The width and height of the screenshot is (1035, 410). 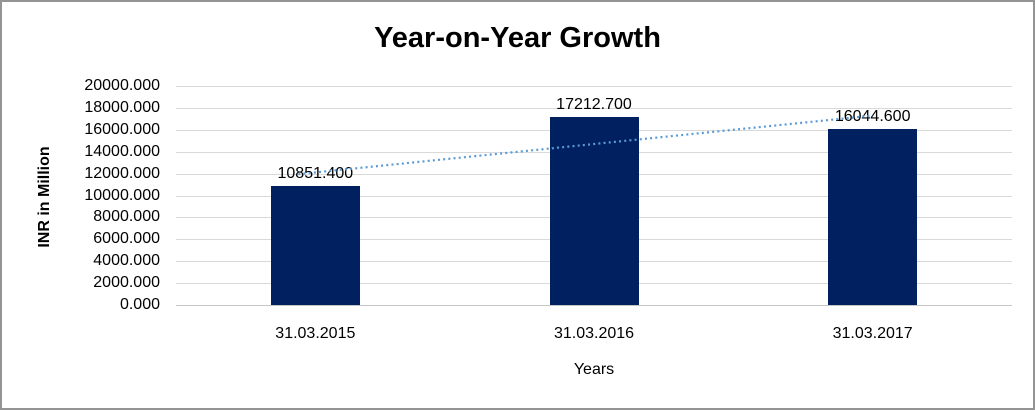 What do you see at coordinates (594, 333) in the screenshot?
I see `x-tick-label: 31.03.2016` at bounding box center [594, 333].